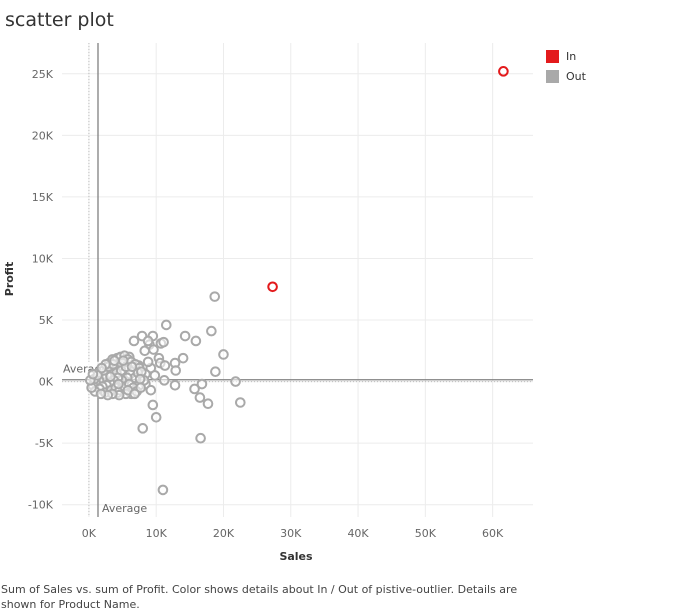 This screenshot has height=614, width=683. What do you see at coordinates (44, 443) in the screenshot?
I see `y-tick-label: -5K` at bounding box center [44, 443].